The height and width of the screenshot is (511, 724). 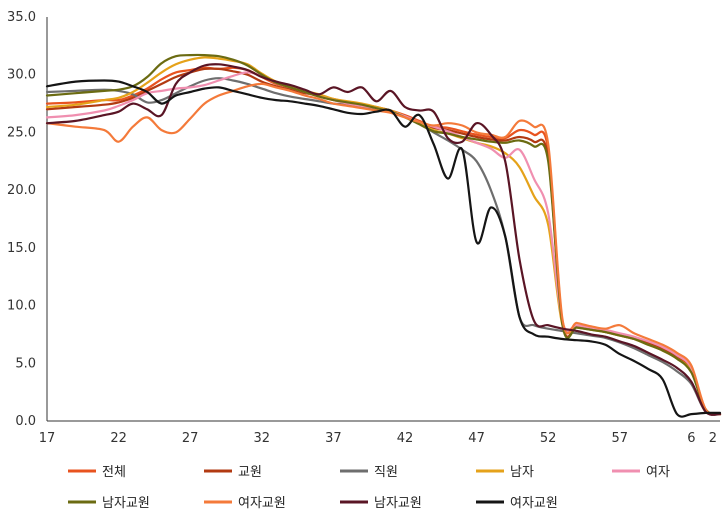 I want to click on x-tick-label: 42, so click(x=405, y=438).